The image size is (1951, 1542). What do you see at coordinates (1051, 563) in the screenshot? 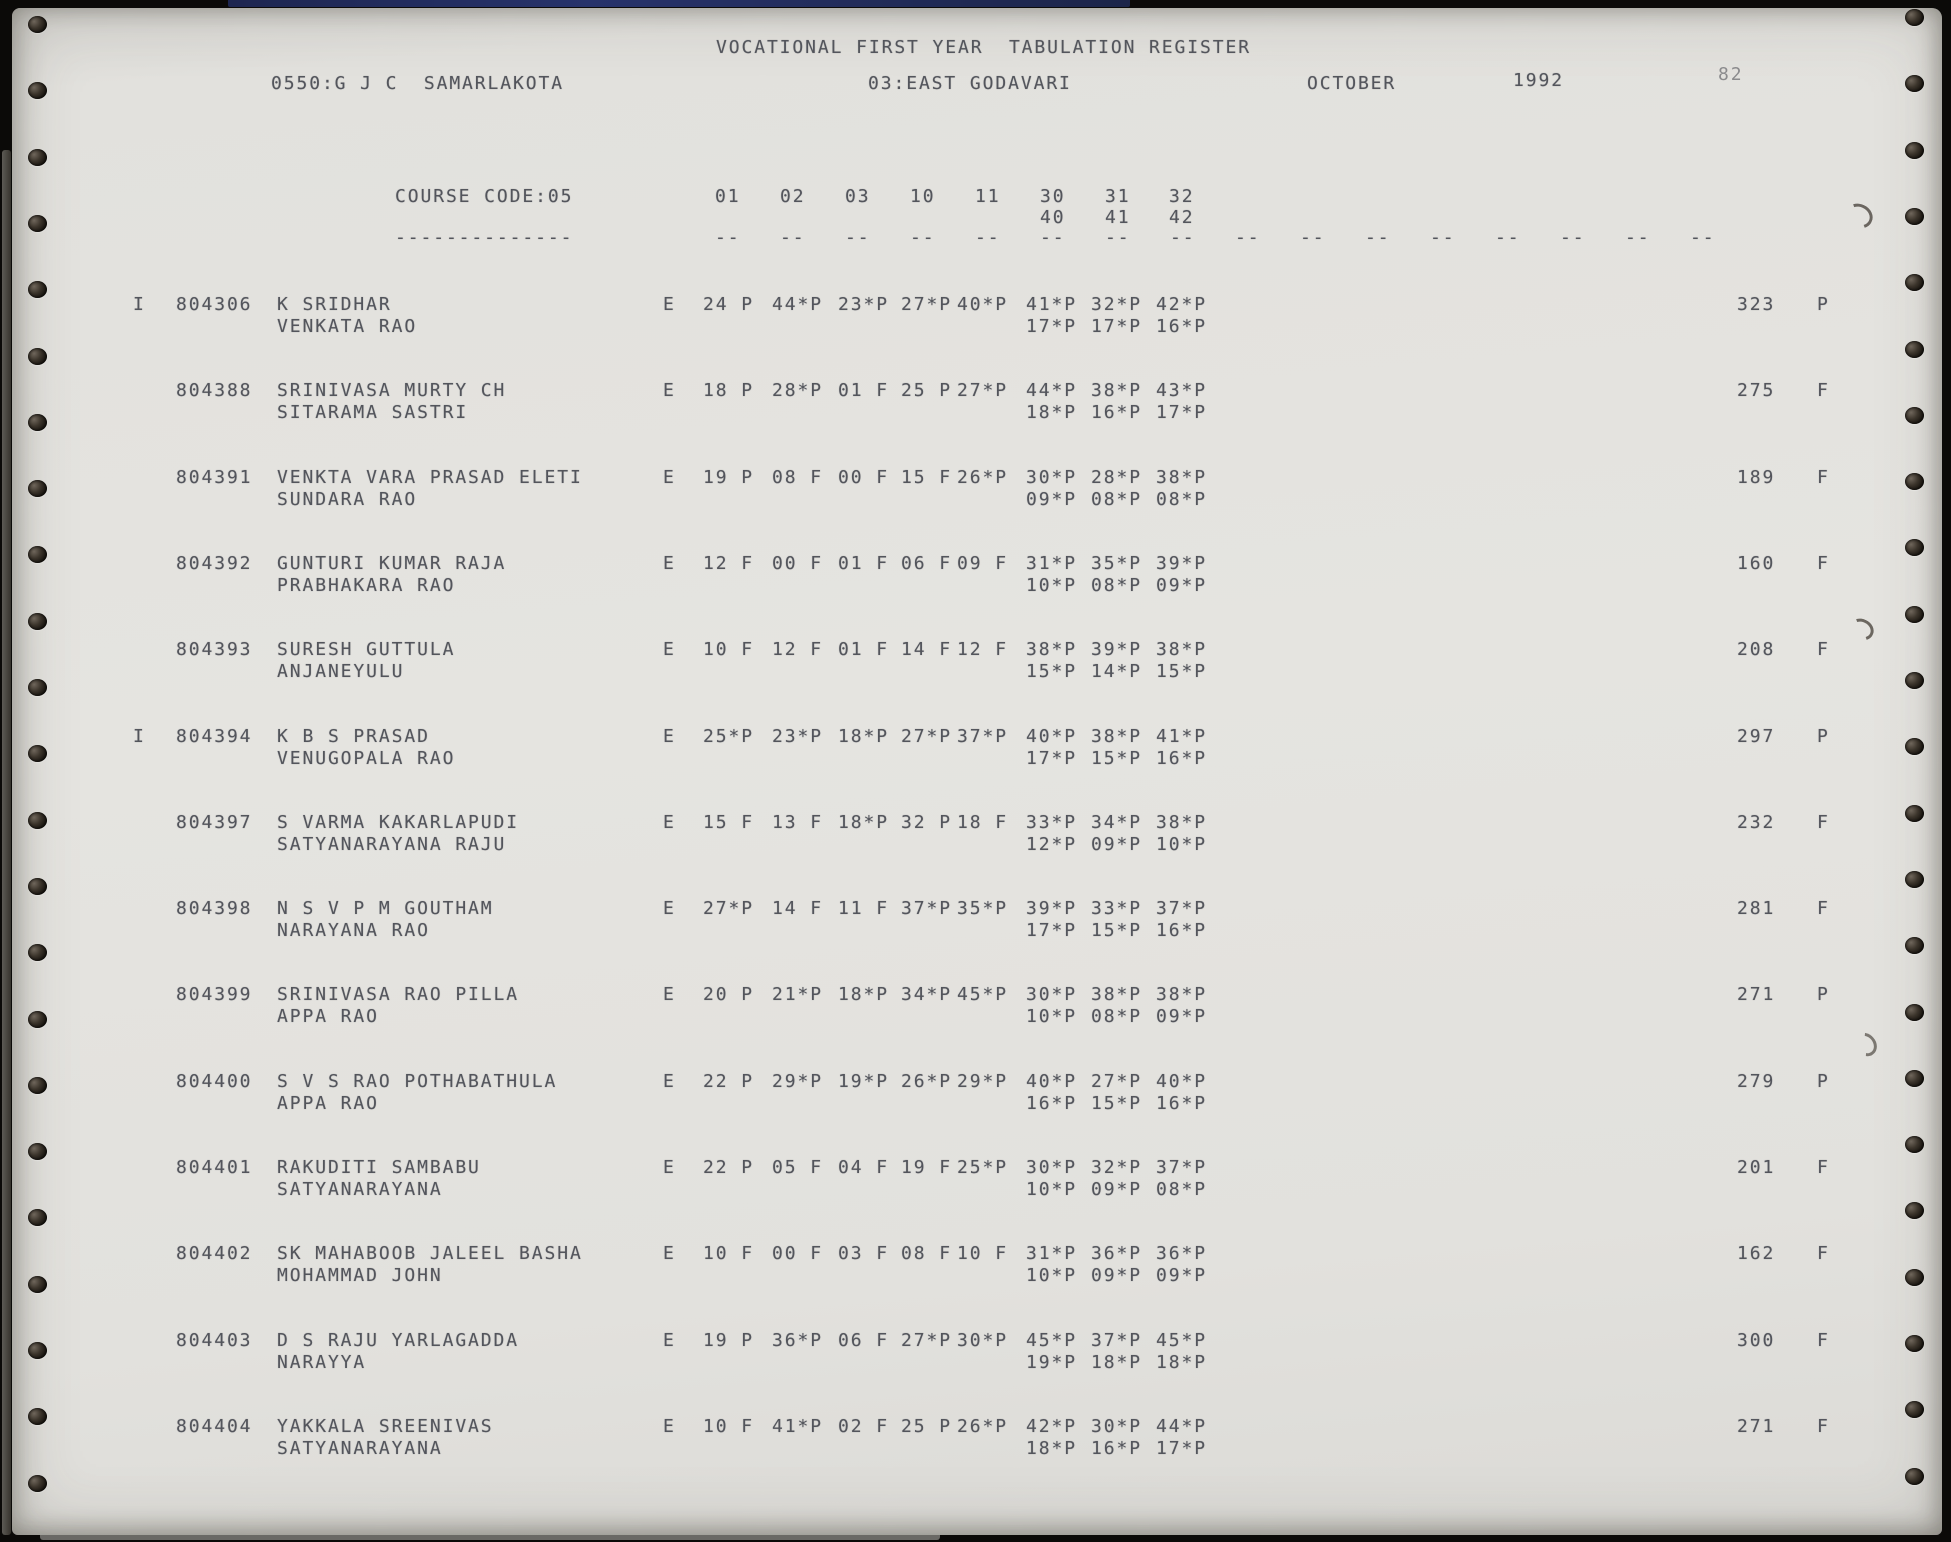
I see `subject-mark: 31*P` at bounding box center [1051, 563].